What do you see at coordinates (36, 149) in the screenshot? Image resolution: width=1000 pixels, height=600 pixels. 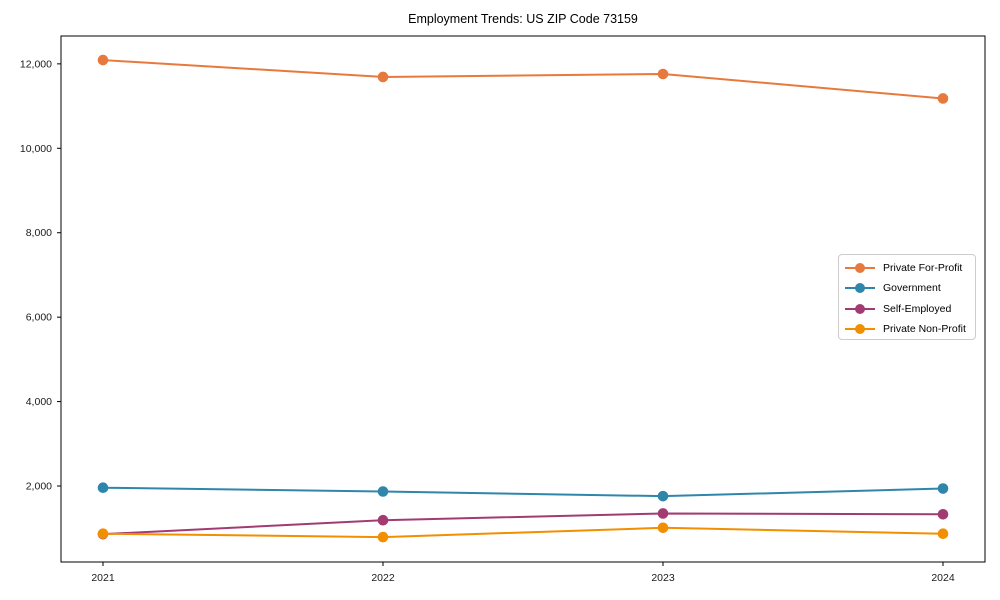 I see `y-tick-label: 10,000` at bounding box center [36, 149].